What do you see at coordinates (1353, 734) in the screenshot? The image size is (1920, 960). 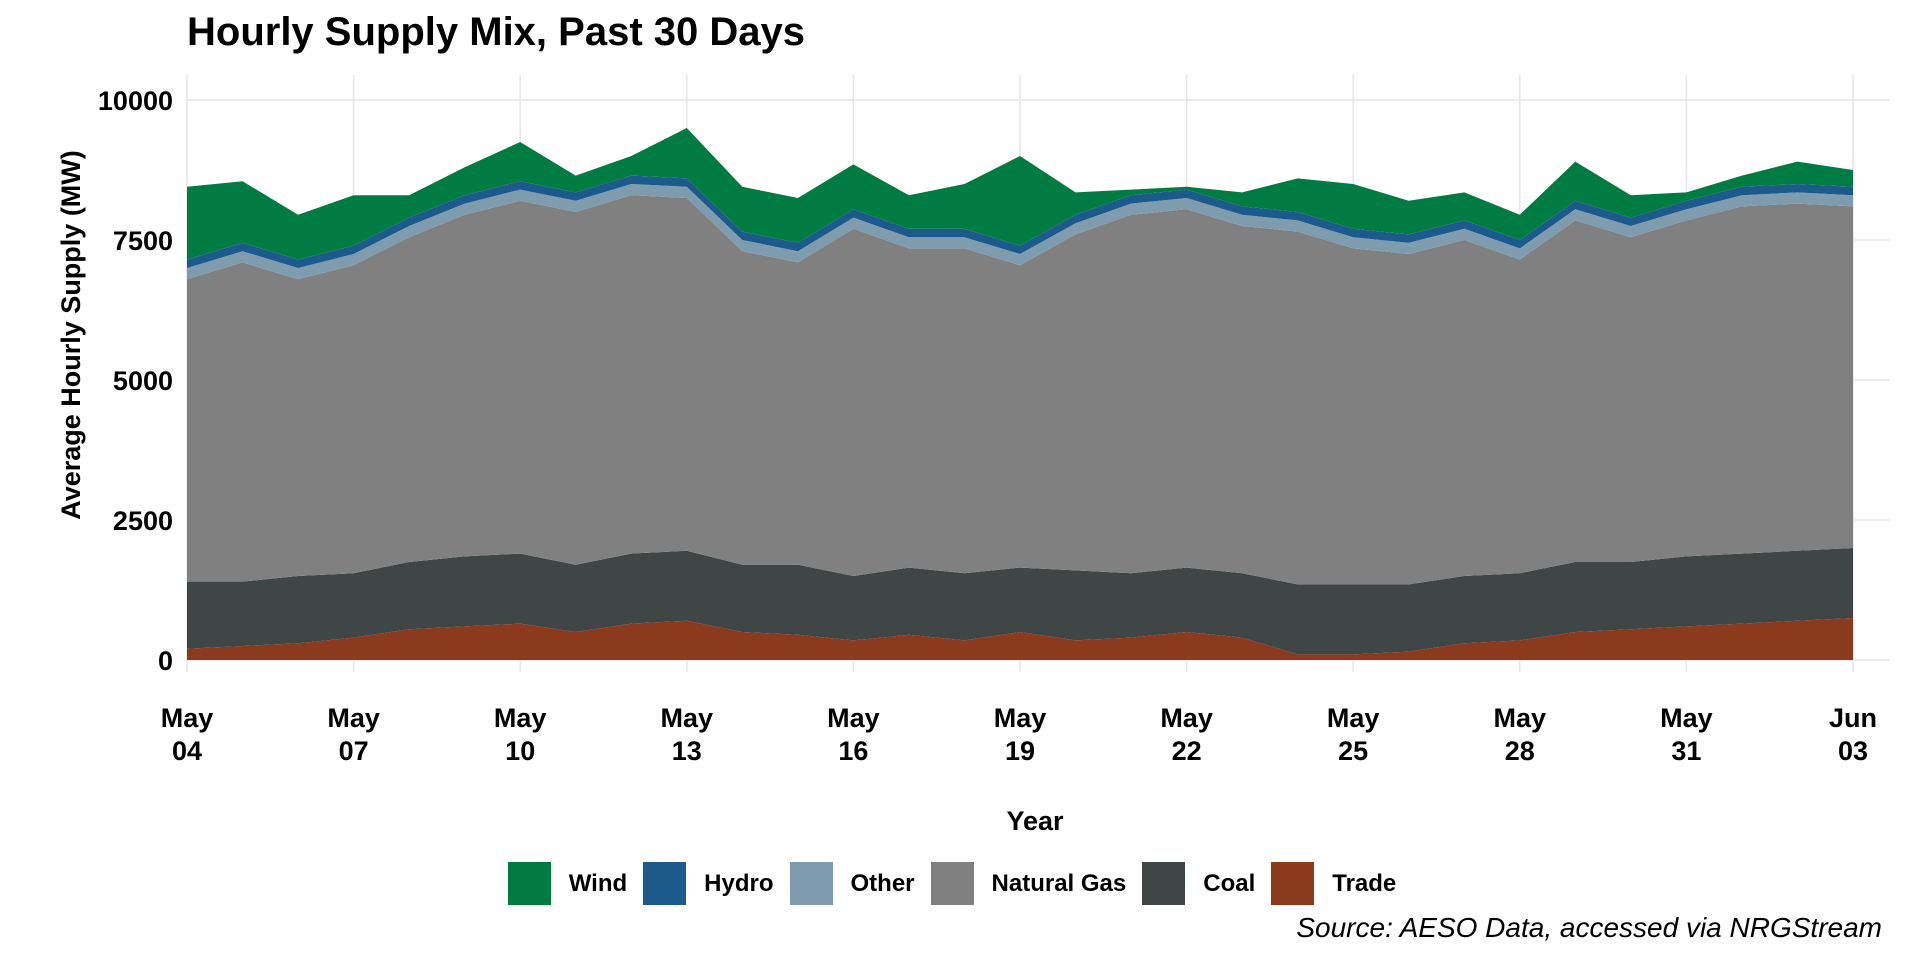 I see `x-tick-label: May 25` at bounding box center [1353, 734].